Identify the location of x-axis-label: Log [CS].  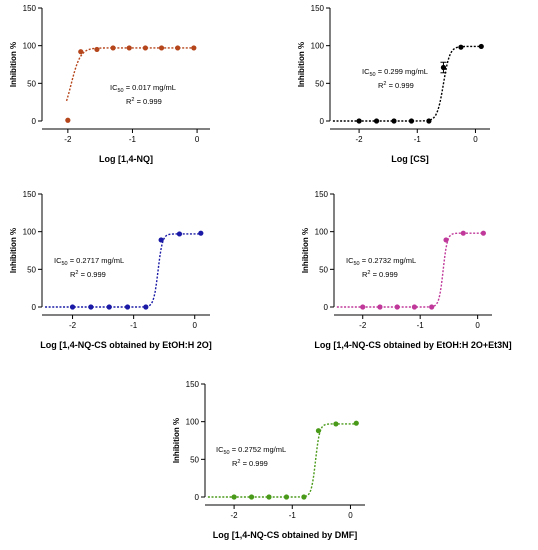
(410, 159).